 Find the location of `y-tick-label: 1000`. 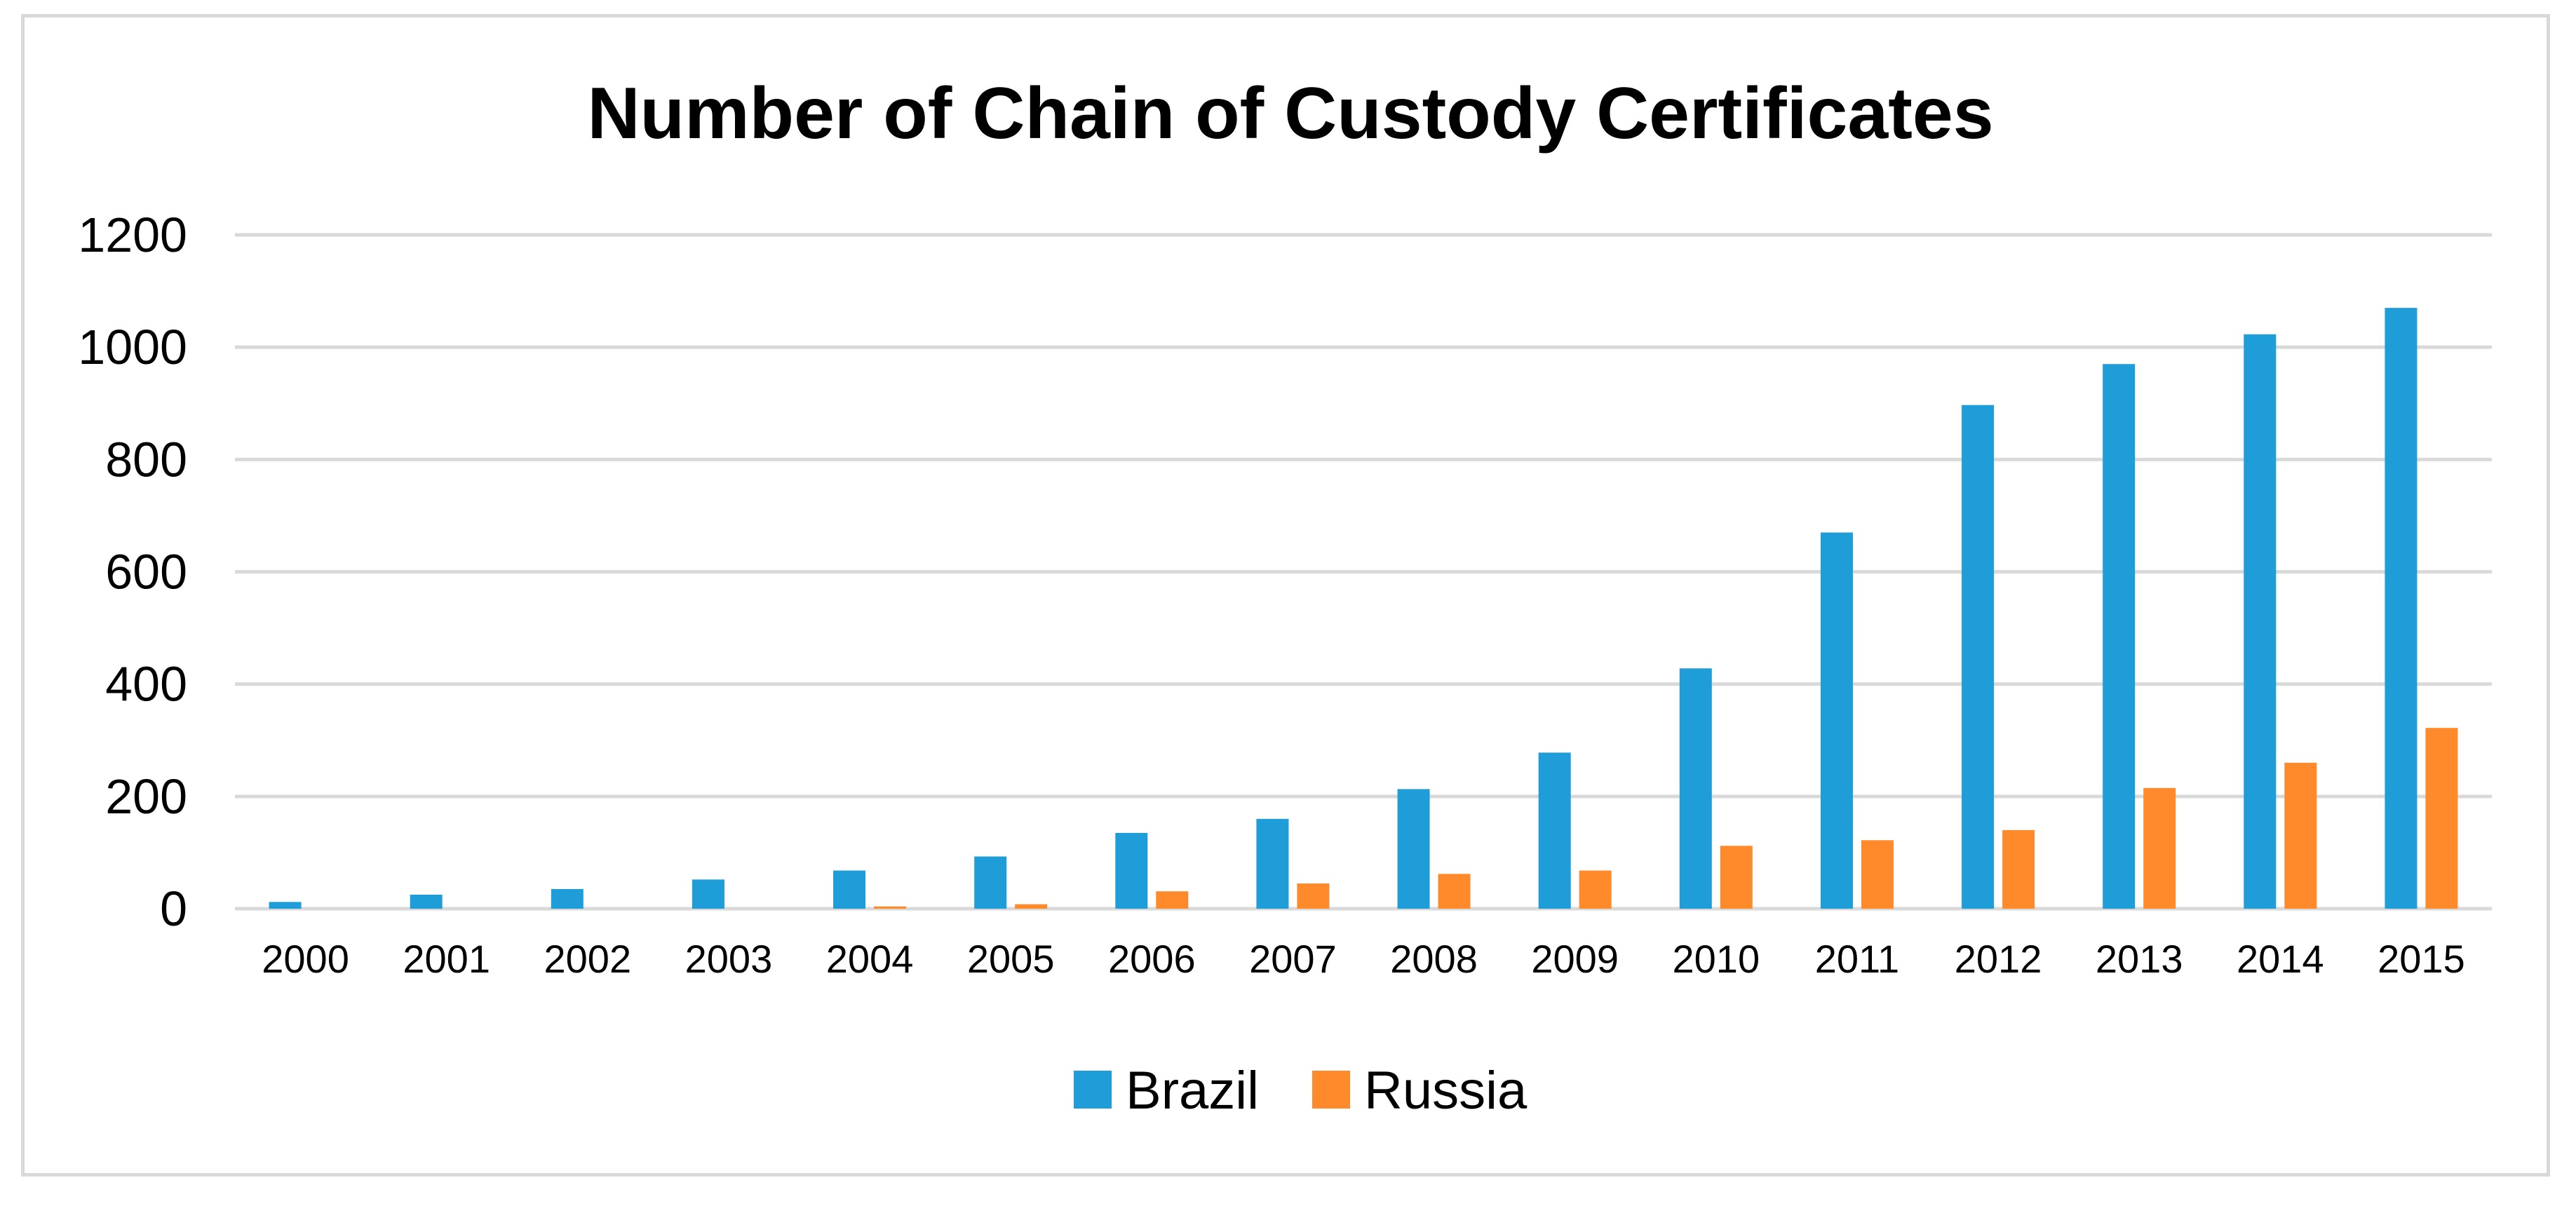

y-tick-label: 1000 is located at coordinates (132, 347).